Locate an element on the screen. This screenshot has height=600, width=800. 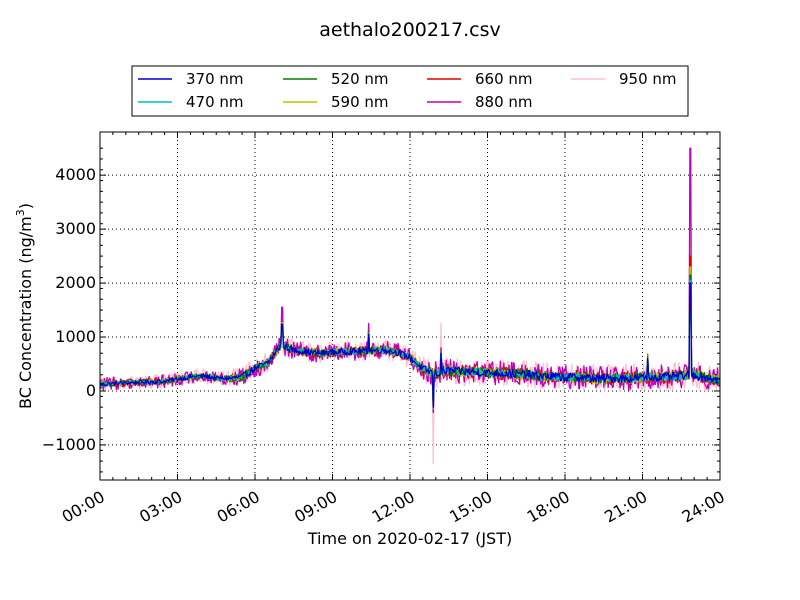
legend-label: 880 nm is located at coordinates (504, 102).